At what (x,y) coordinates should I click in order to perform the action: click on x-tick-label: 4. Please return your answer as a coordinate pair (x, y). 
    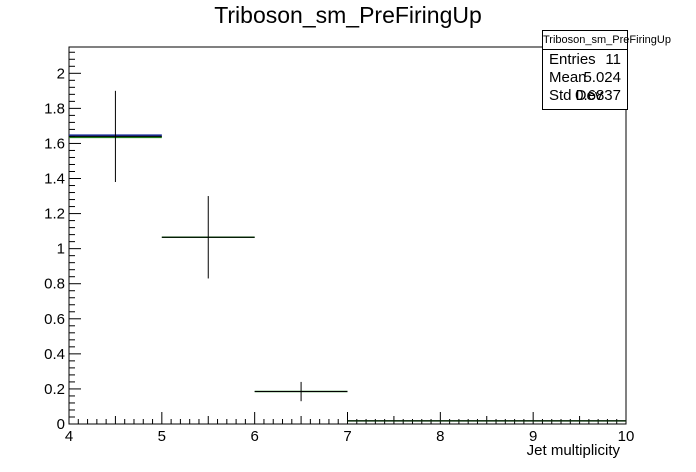
    Looking at the image, I should click on (69, 436).